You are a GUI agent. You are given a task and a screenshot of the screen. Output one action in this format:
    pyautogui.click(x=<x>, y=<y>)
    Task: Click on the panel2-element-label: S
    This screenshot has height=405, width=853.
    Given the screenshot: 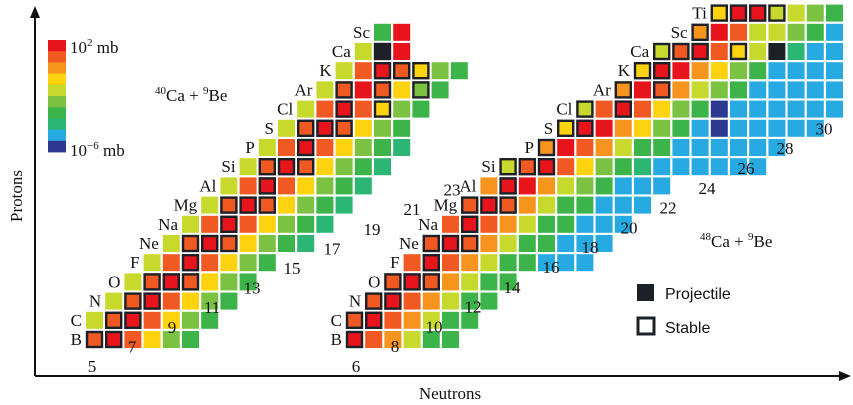 What is the action you would take?
    pyautogui.click(x=548, y=128)
    